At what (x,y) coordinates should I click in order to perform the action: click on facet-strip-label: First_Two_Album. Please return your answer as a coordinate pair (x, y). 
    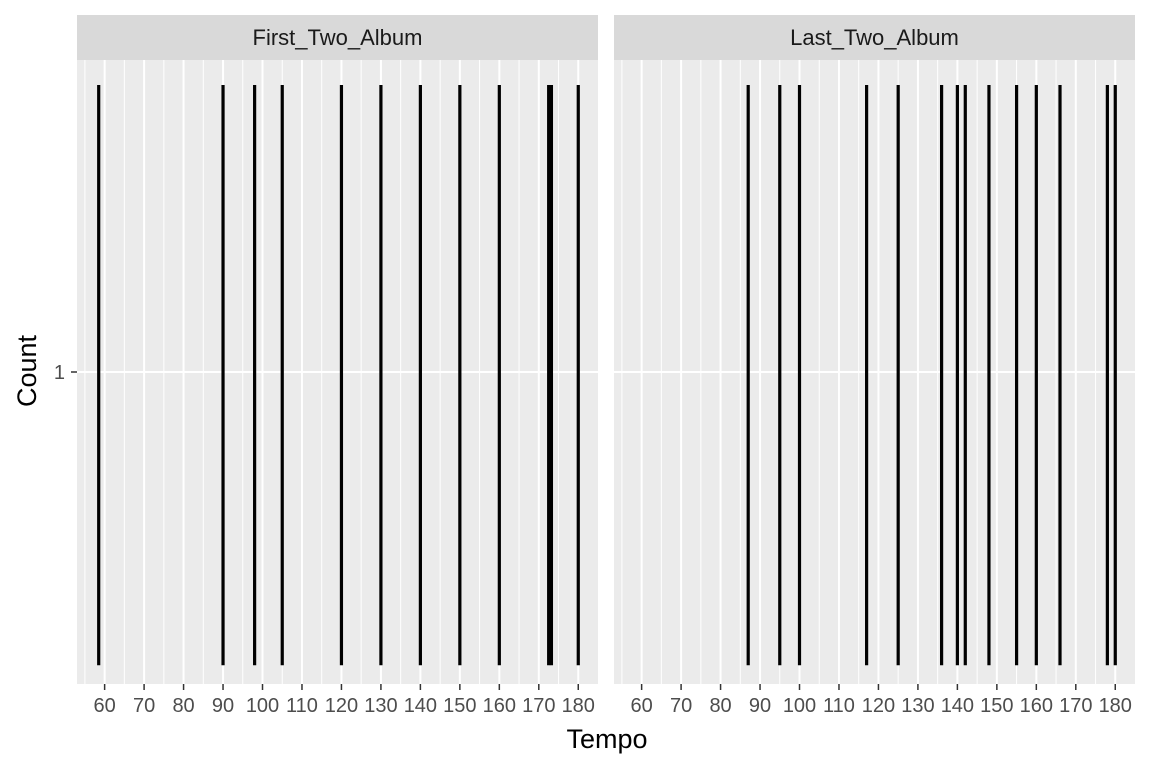
    Looking at the image, I should click on (338, 37).